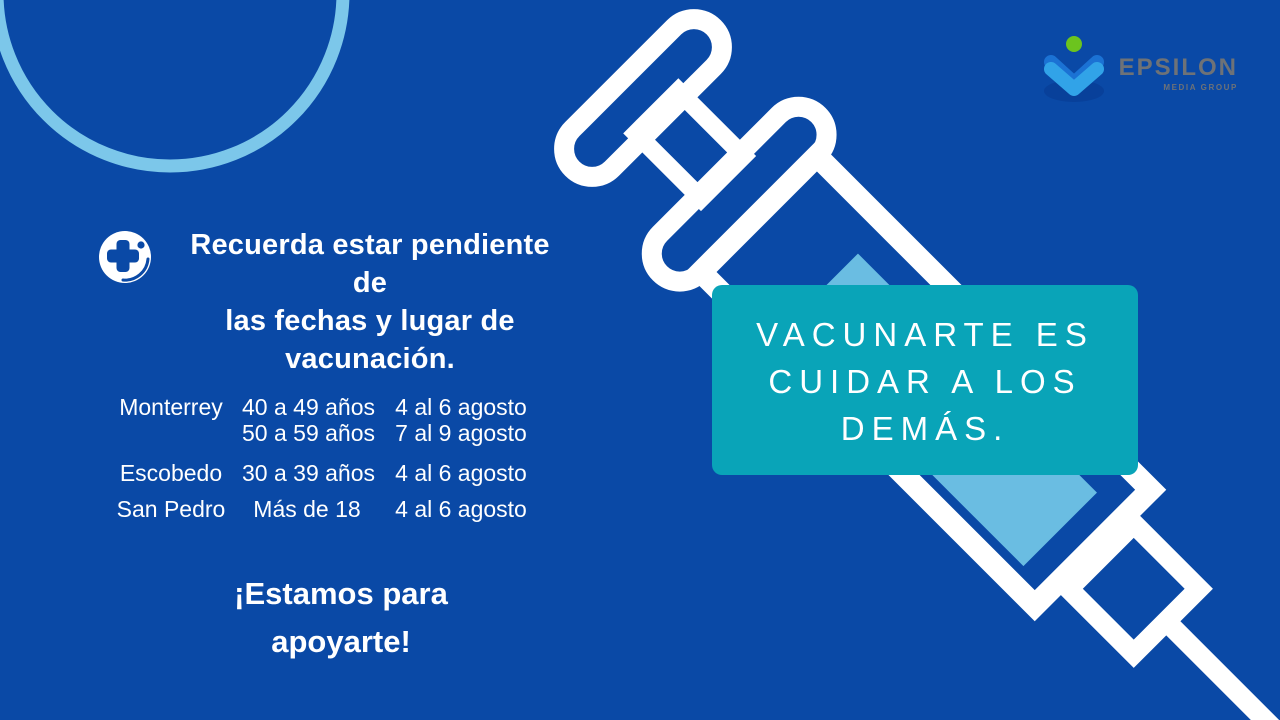  I want to click on reminder-line: las fechas y lugar de, so click(370, 321).